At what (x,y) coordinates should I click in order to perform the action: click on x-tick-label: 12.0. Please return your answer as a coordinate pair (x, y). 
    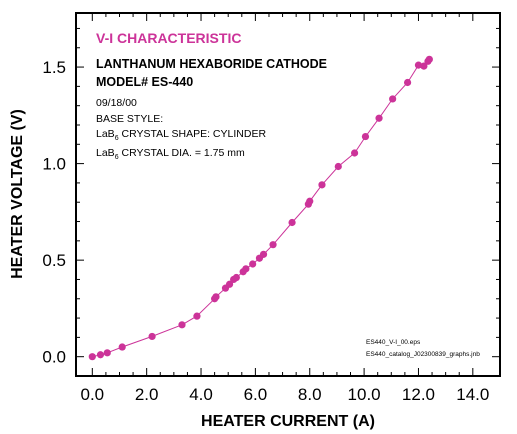
    Looking at the image, I should click on (418, 394).